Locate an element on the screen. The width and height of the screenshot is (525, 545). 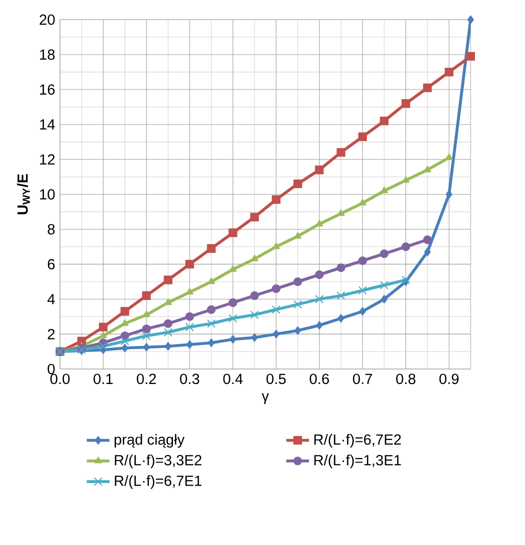
x-tick-label: 0.0 is located at coordinates (60, 379).